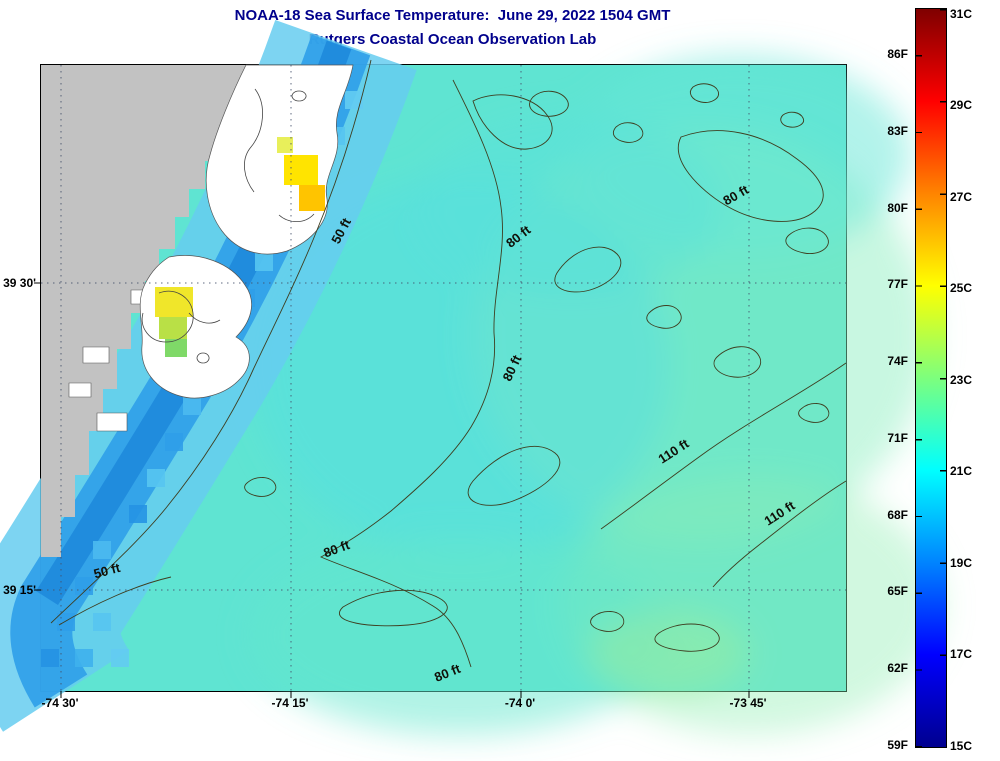  Describe the element at coordinates (961, 746) in the screenshot. I see `c-scale-label: 15C` at that location.